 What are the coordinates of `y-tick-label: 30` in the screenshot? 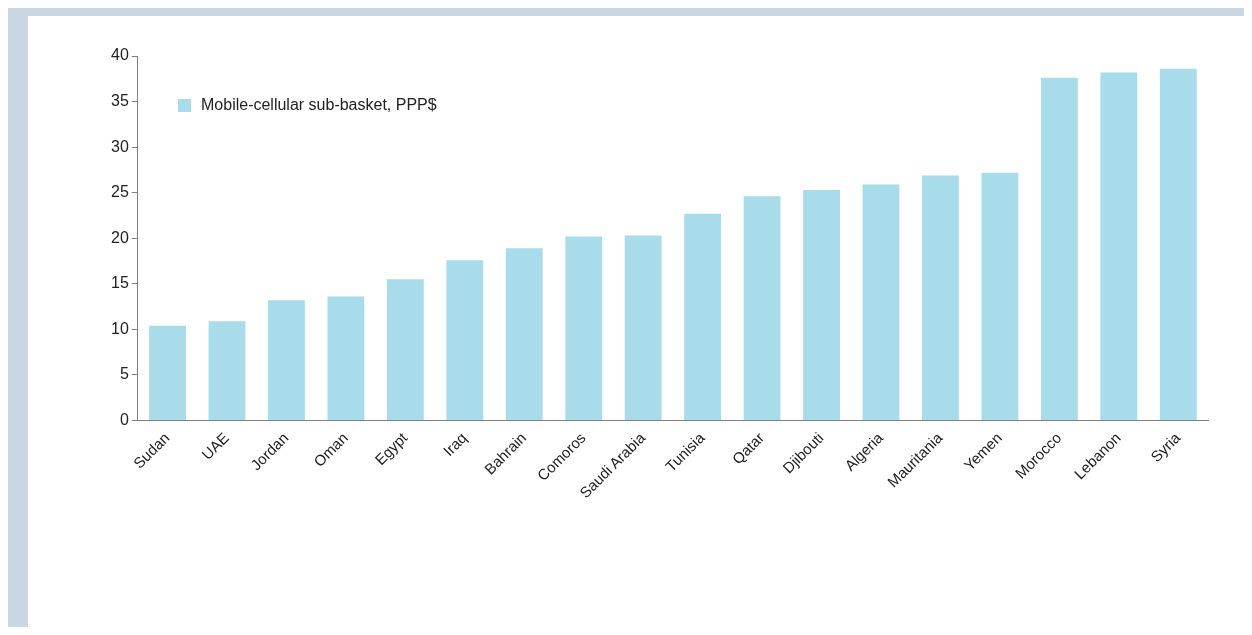 It's located at (120, 146).